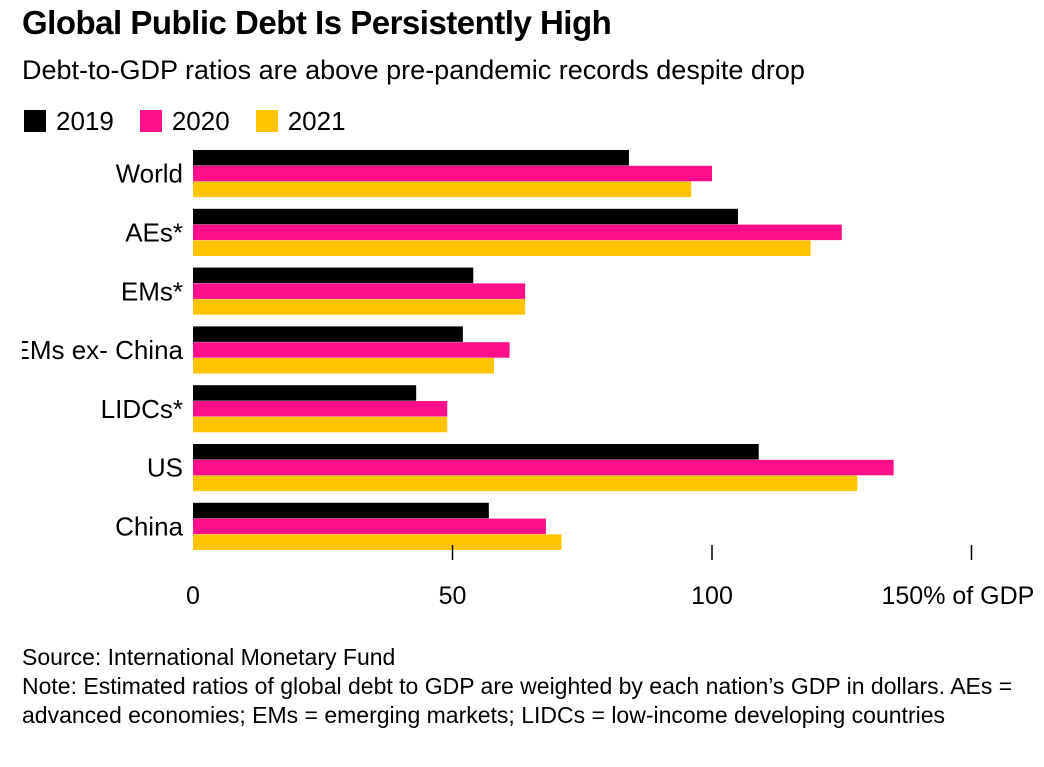 Image resolution: width=1044 pixels, height=767 pixels. Describe the element at coordinates (35, 121) in the screenshot. I see `legend-swatch-2019` at that location.